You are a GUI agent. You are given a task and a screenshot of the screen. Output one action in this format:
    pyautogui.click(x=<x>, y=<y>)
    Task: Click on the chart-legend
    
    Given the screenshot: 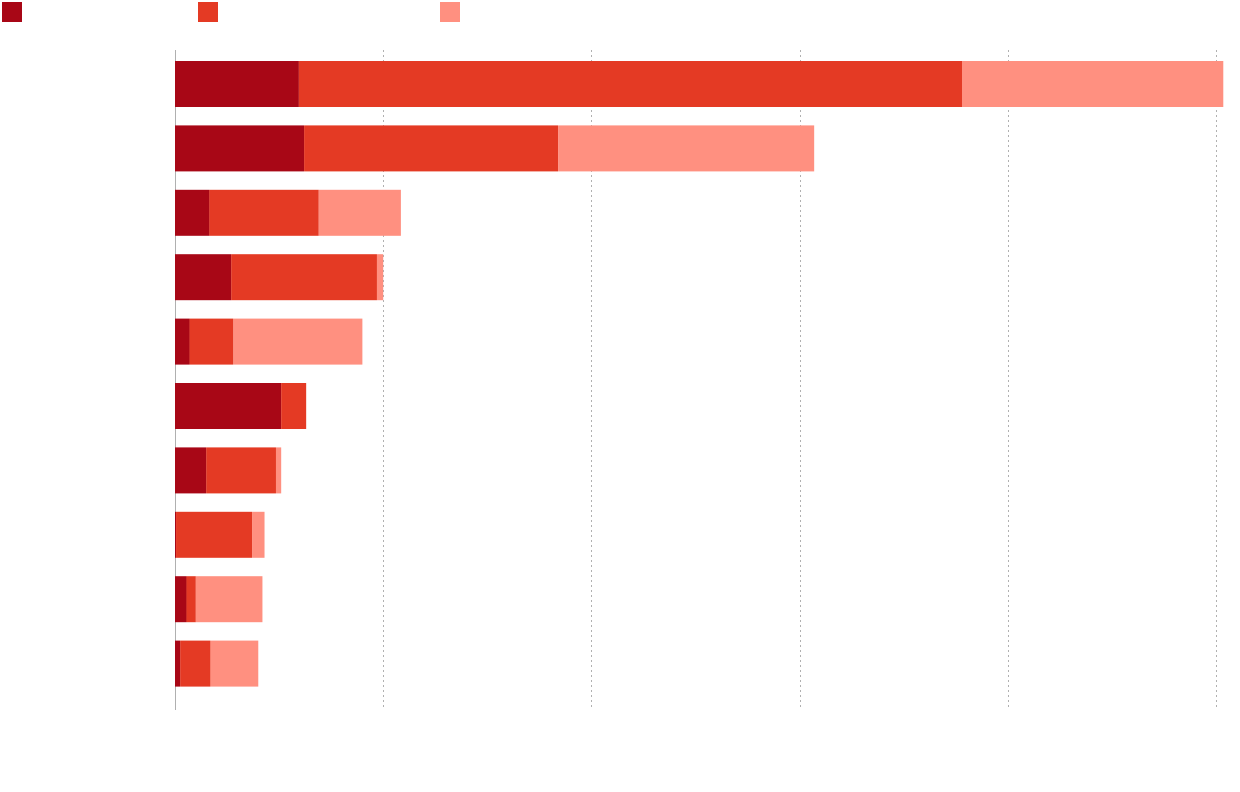 What is the action you would take?
    pyautogui.click(x=620, y=12)
    